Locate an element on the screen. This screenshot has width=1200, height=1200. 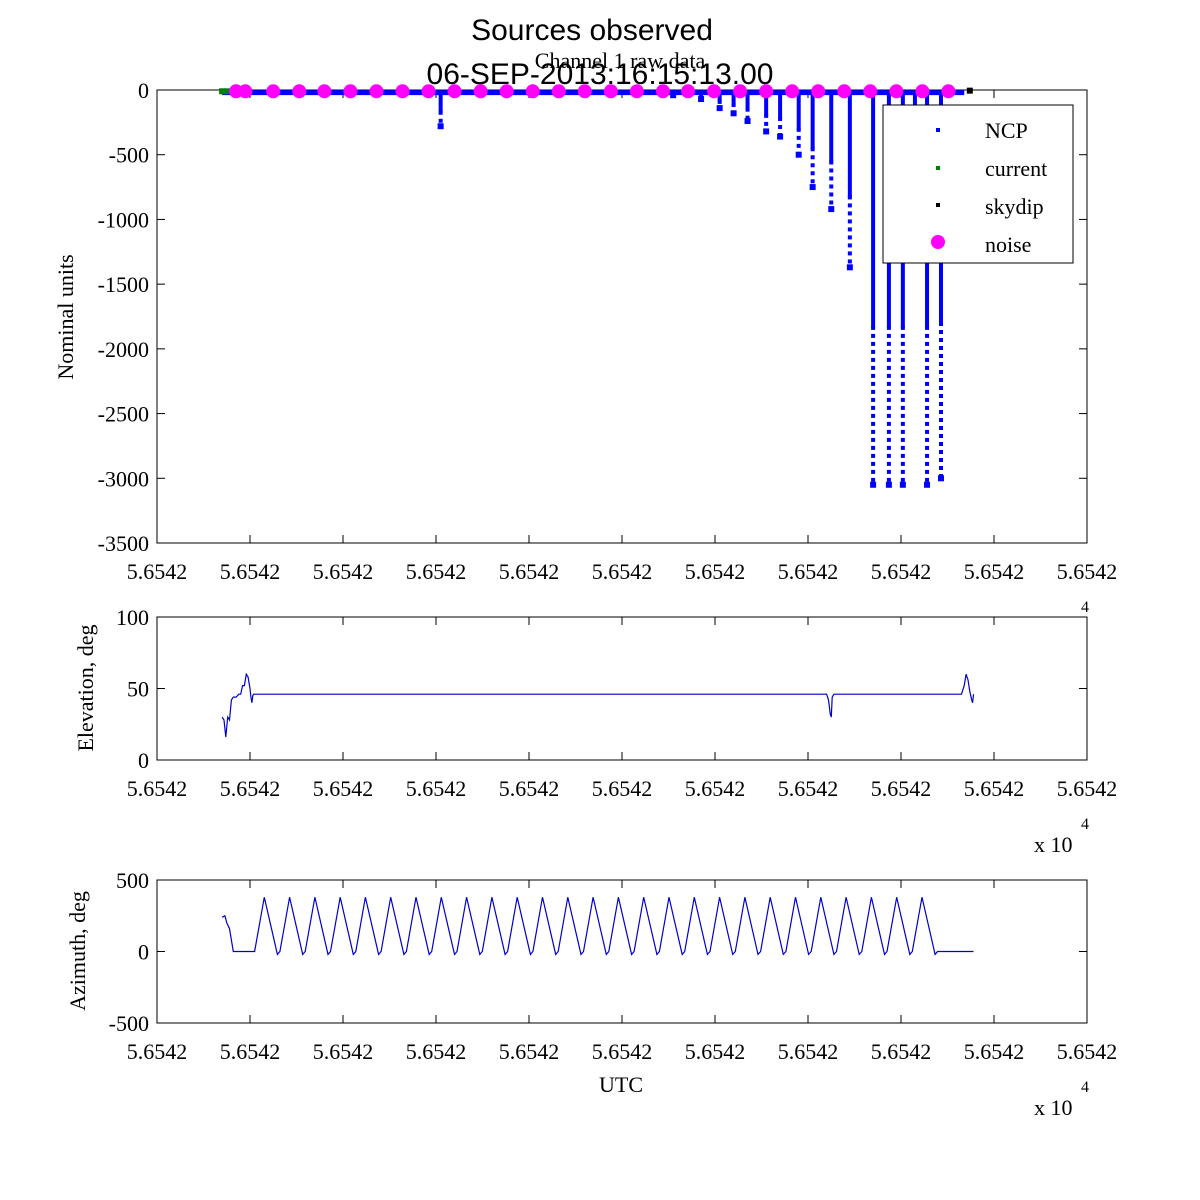
elevation-x-multiplier: x 10 is located at coordinates (1053, 844).